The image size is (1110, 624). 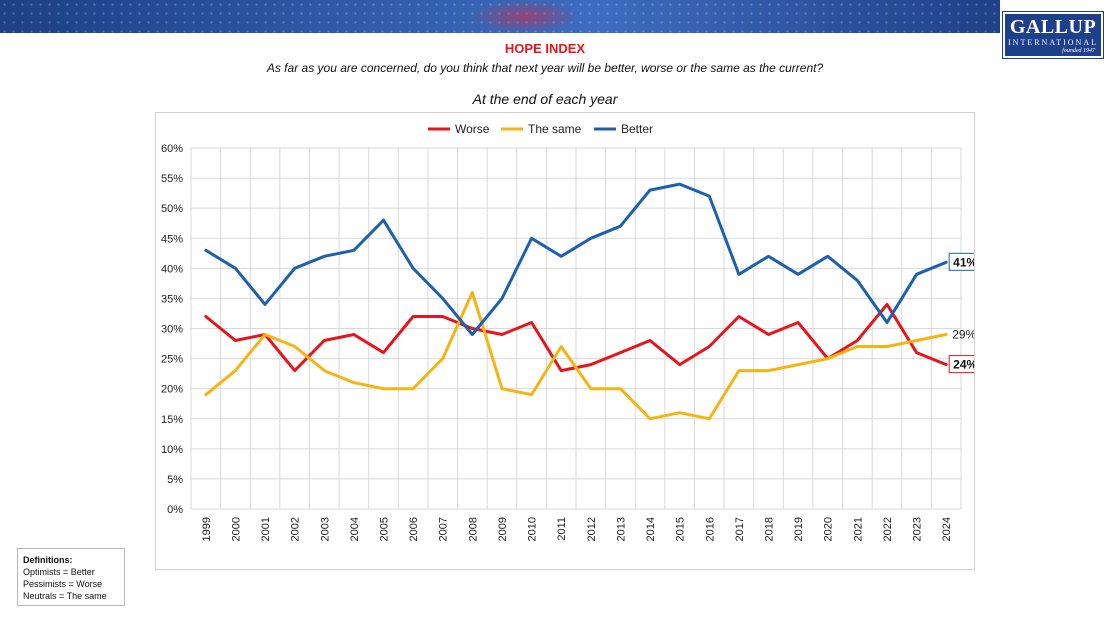 What do you see at coordinates (172, 179) in the screenshot?
I see `y-tick-label: 55%` at bounding box center [172, 179].